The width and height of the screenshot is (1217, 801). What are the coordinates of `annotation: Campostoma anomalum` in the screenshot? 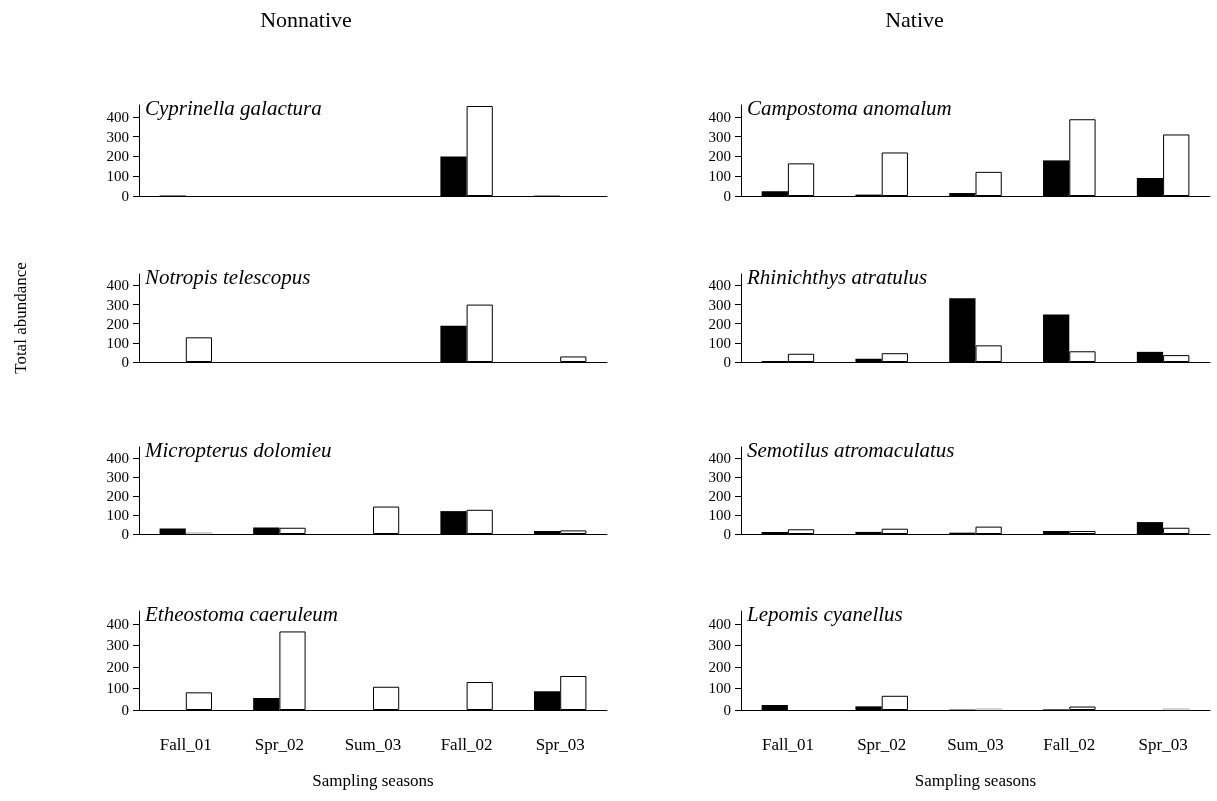 It's located at (849, 107).